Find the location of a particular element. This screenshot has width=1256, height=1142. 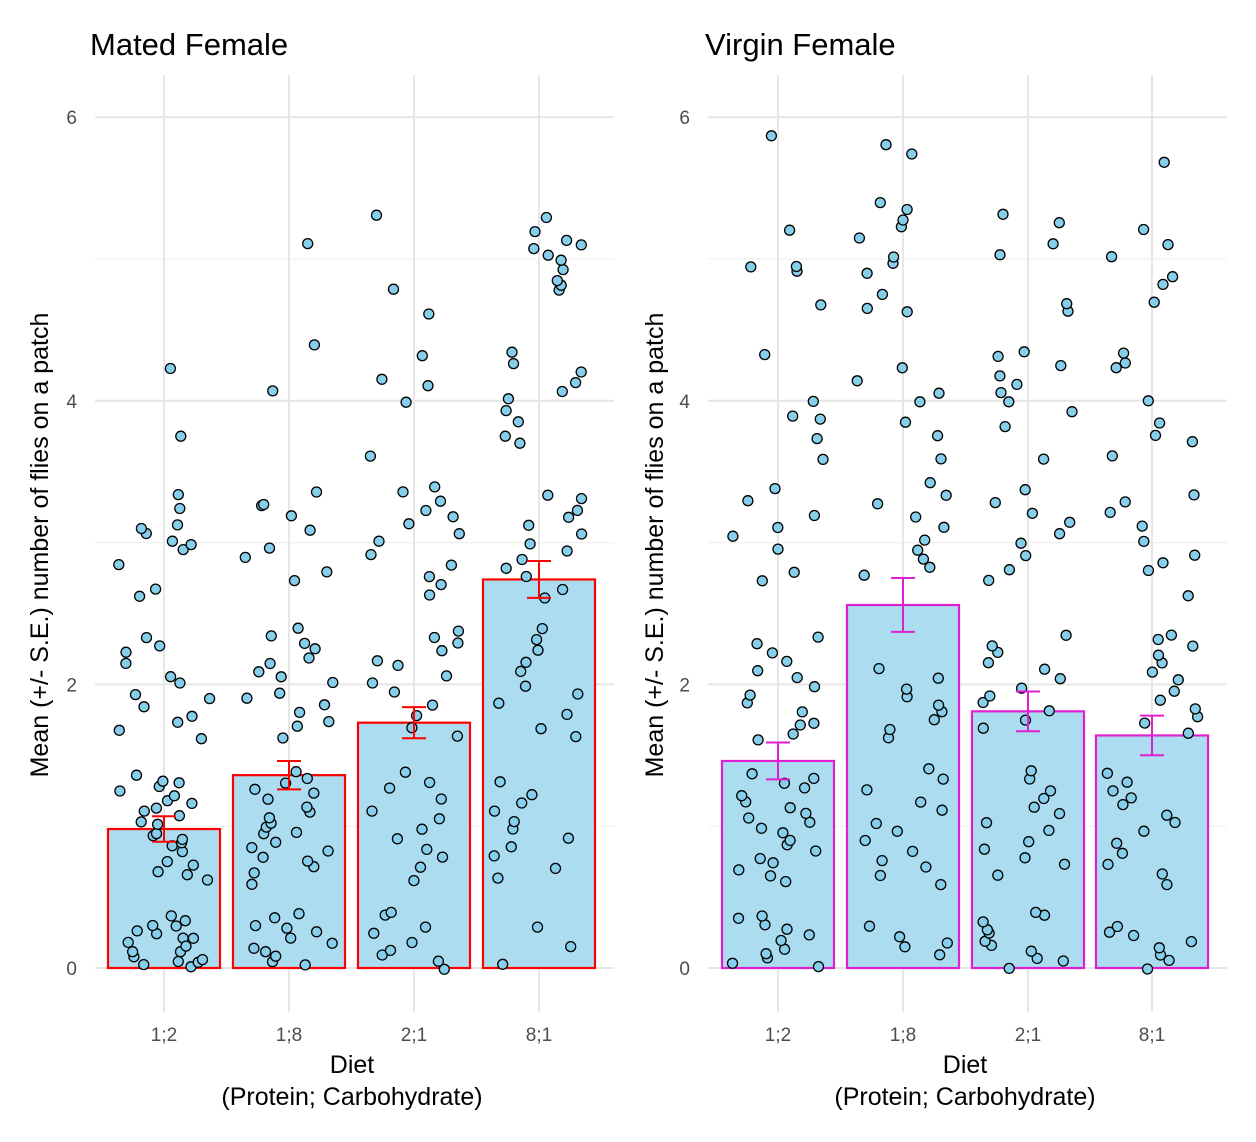

x-tick-labels: 1;2 1;8 2;1 8;1 is located at coordinates (965, 1035).